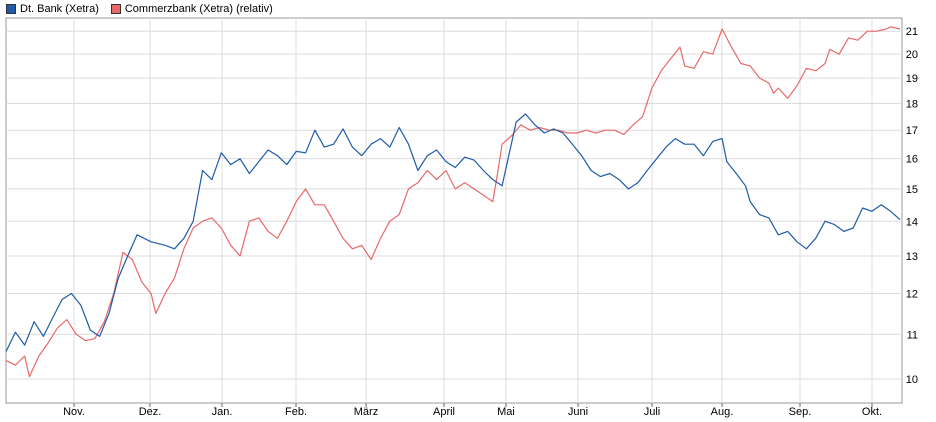  Describe the element at coordinates (150, 412) in the screenshot. I see `x-tick-label: Dez.` at that location.